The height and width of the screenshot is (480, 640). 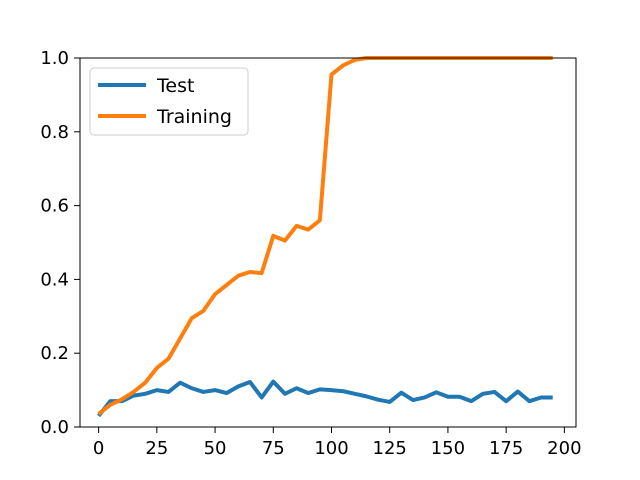 I want to click on x-tick-label: 125, so click(x=390, y=448).